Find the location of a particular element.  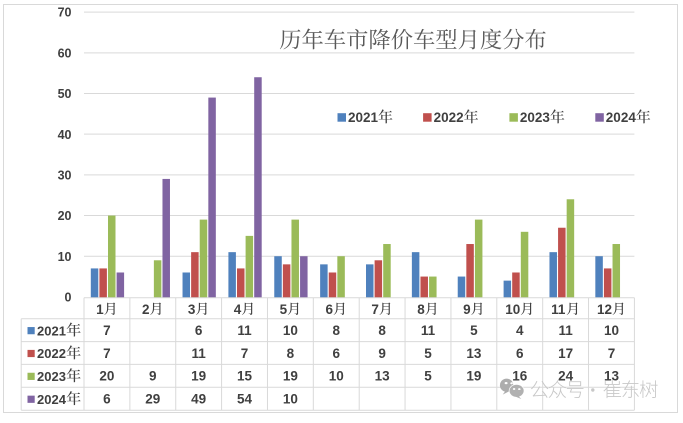

svg-text: 16 is located at coordinates (520, 376).